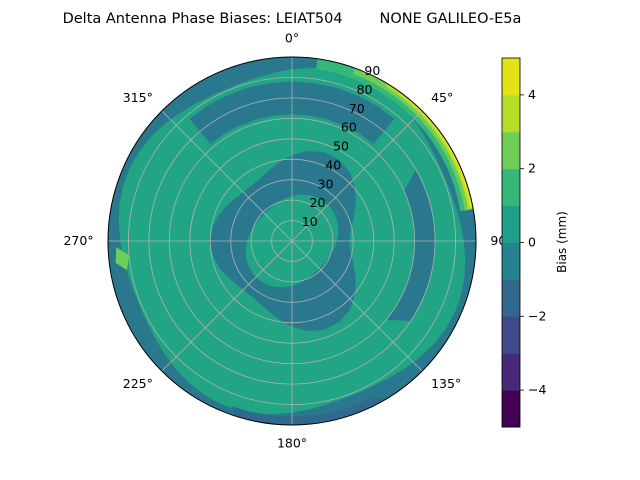  What do you see at coordinates (562, 242) in the screenshot?
I see `colorbar-label: Bias (mm)` at bounding box center [562, 242].